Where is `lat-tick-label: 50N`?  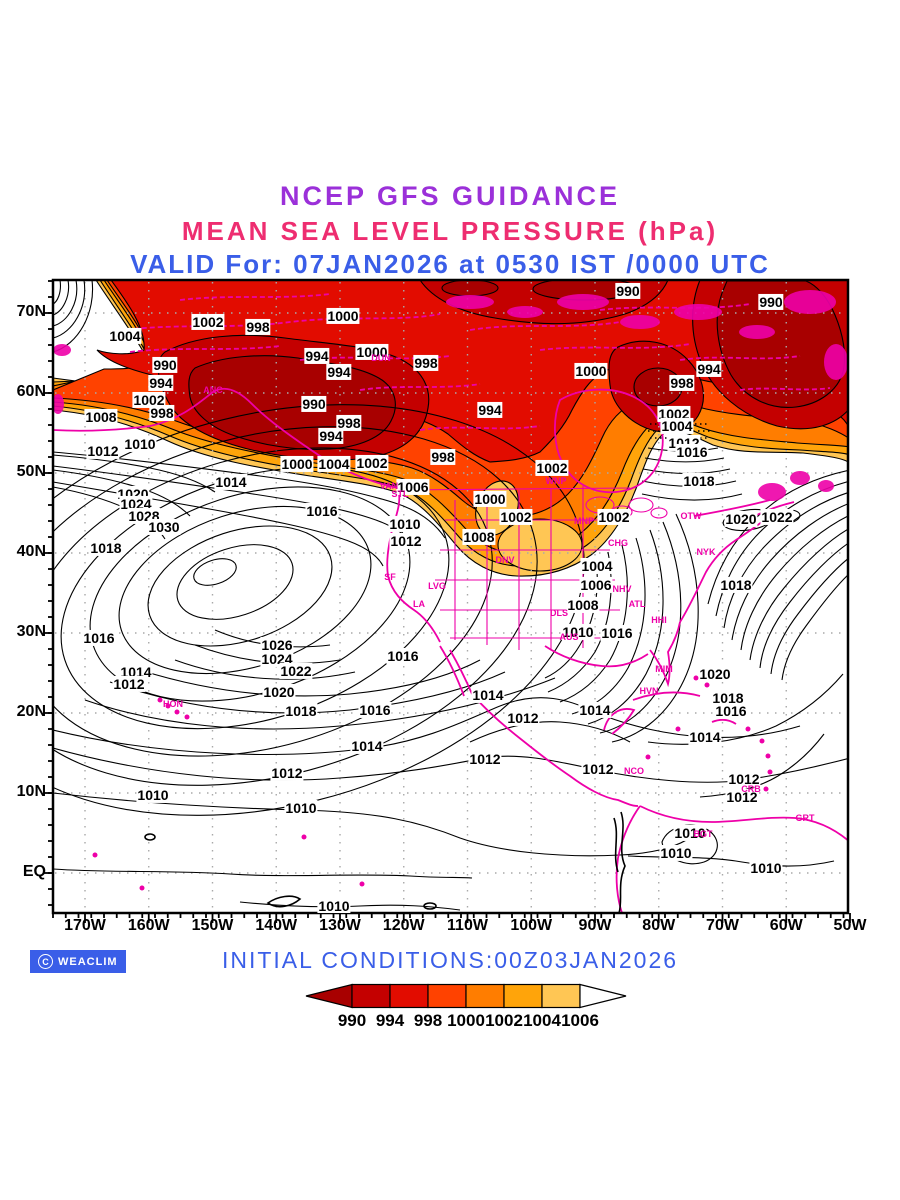 lat-tick-label: 50N is located at coordinates (31, 471).